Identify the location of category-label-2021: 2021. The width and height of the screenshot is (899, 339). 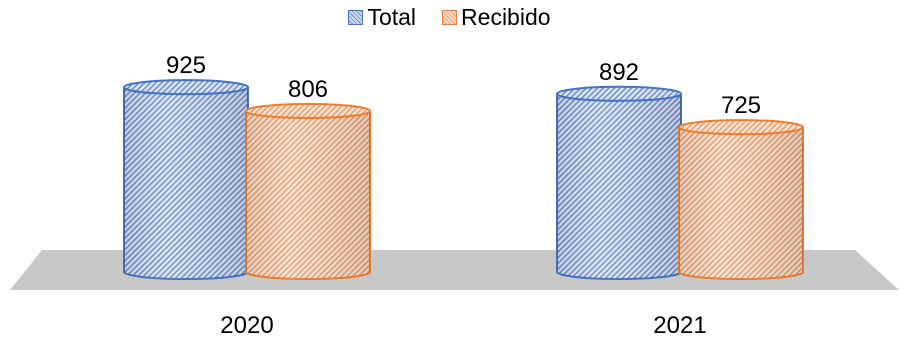
(679, 325).